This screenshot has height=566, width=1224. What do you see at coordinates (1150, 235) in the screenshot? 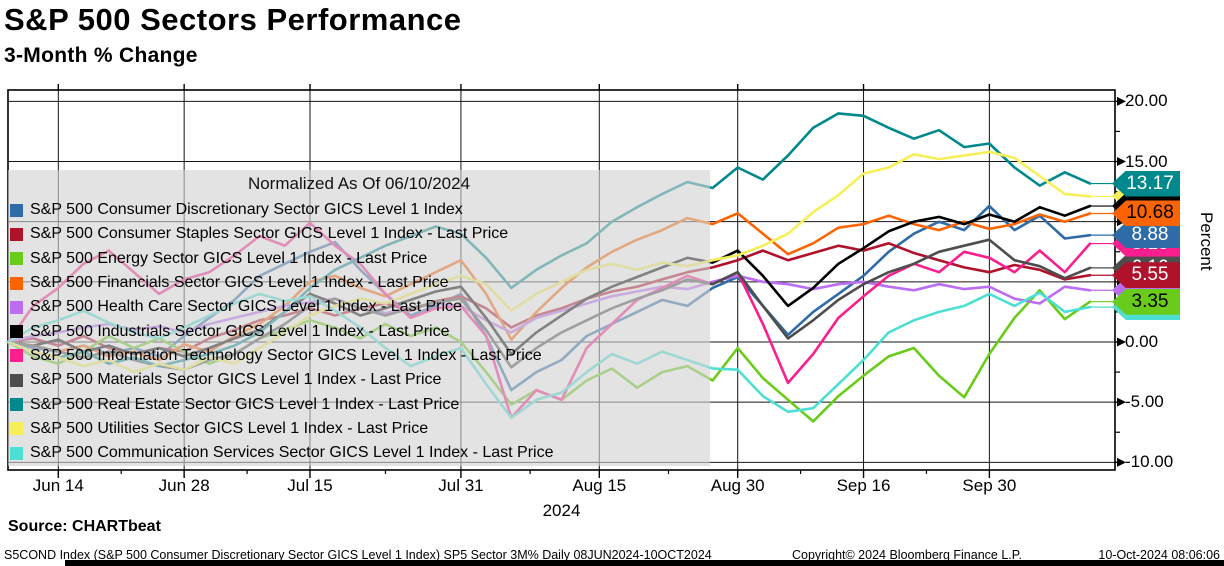
I see `last-price-tag-value: 8.88` at bounding box center [1150, 235].